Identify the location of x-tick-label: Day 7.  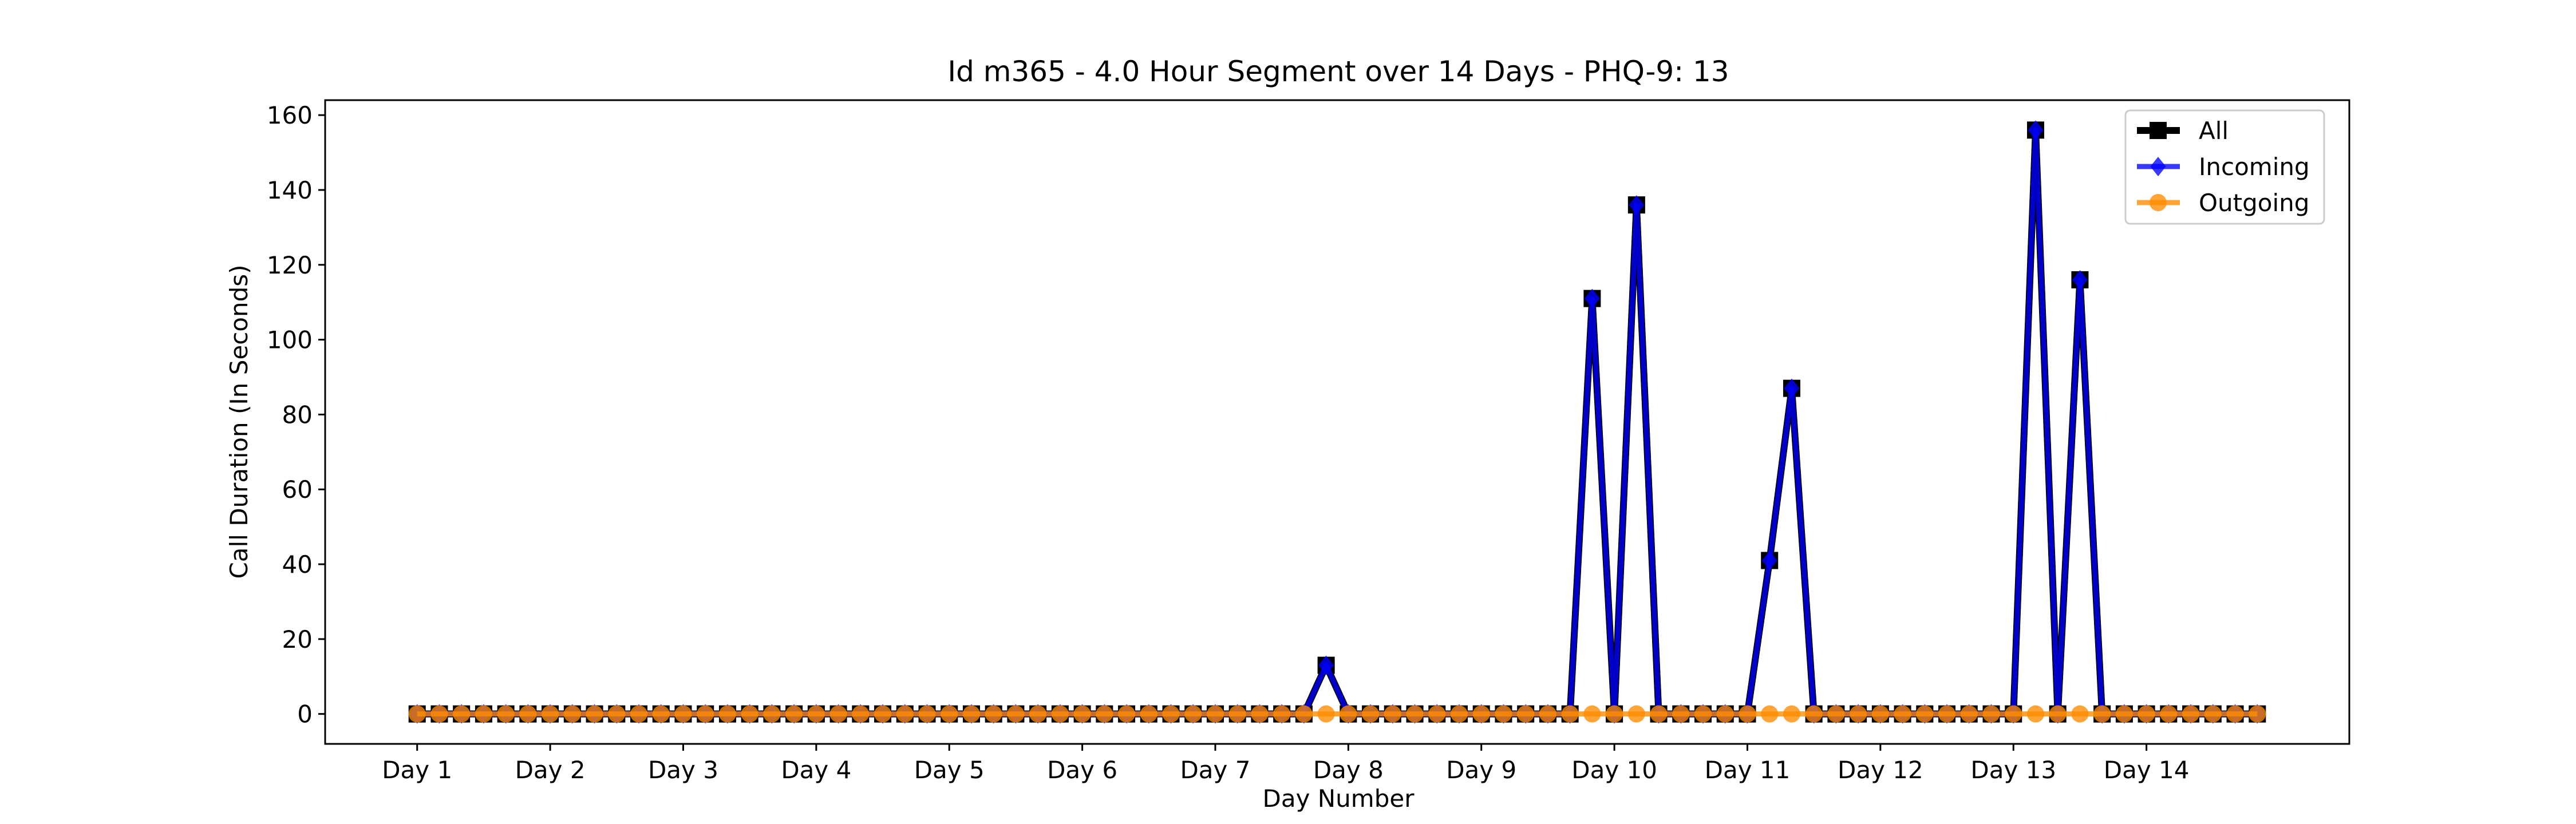
(1215, 770).